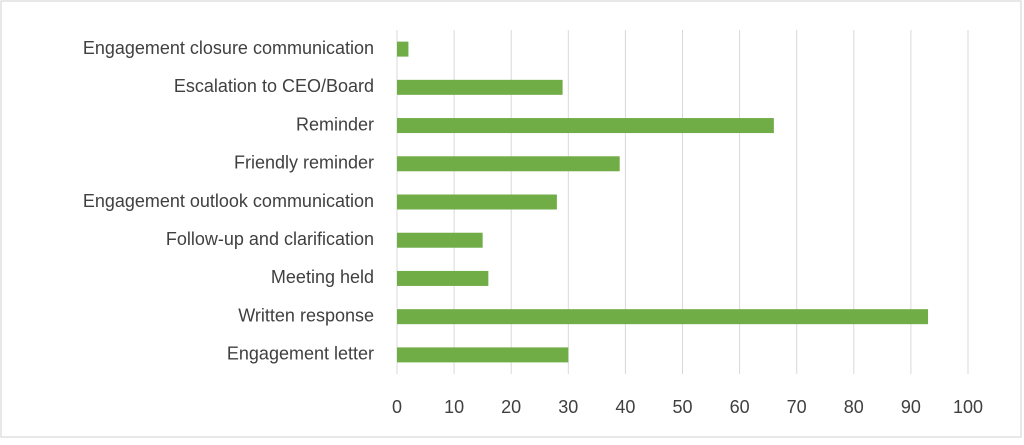  I want to click on x-tick-label: 70, so click(797, 407).